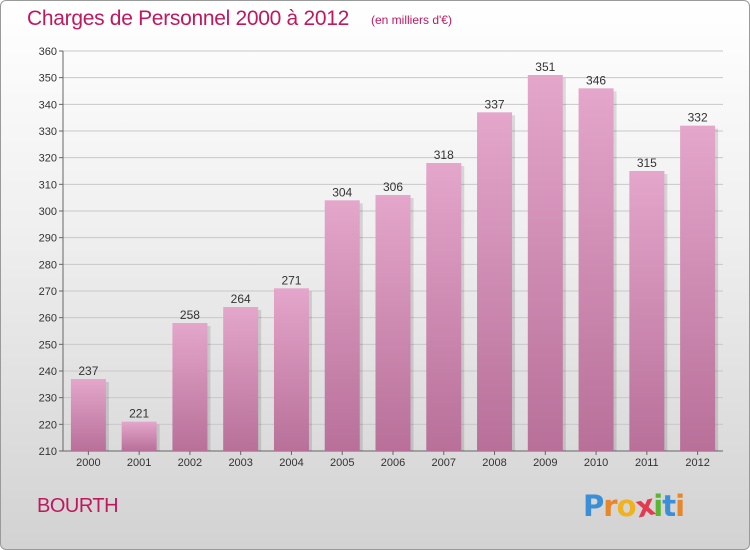  What do you see at coordinates (495, 104) in the screenshot?
I see `value-label: 337` at bounding box center [495, 104].